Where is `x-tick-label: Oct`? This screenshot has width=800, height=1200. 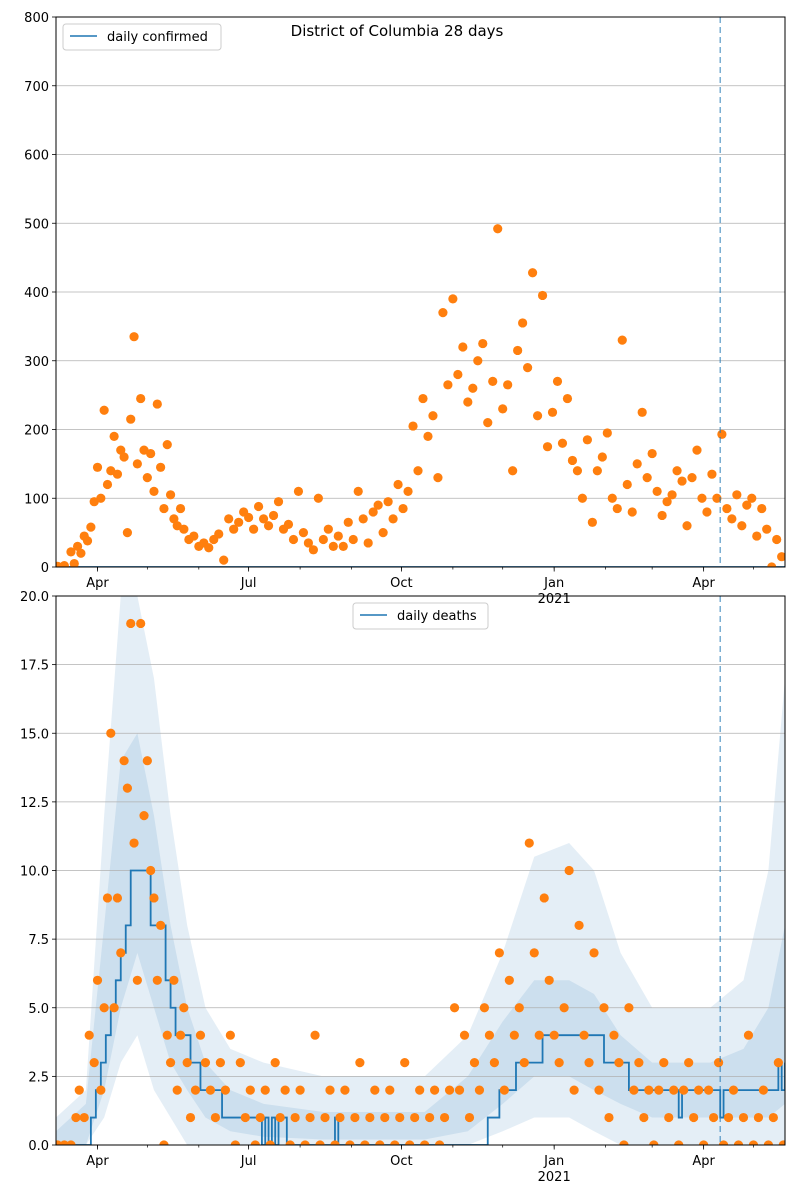 x-tick-label: Oct is located at coordinates (401, 583).